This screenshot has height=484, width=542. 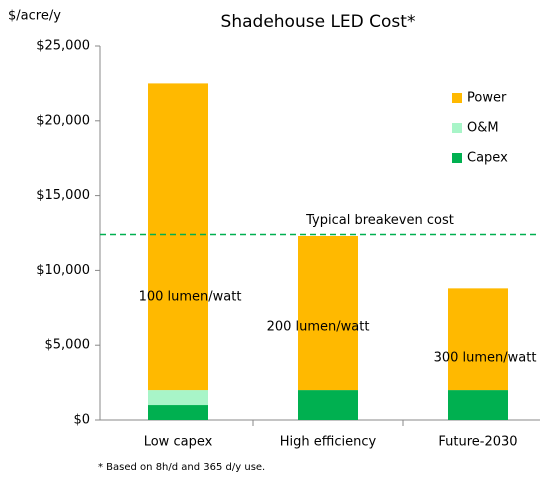 I want to click on footnote: * Based on 8h/d and 365 d/y use., so click(x=181, y=467).